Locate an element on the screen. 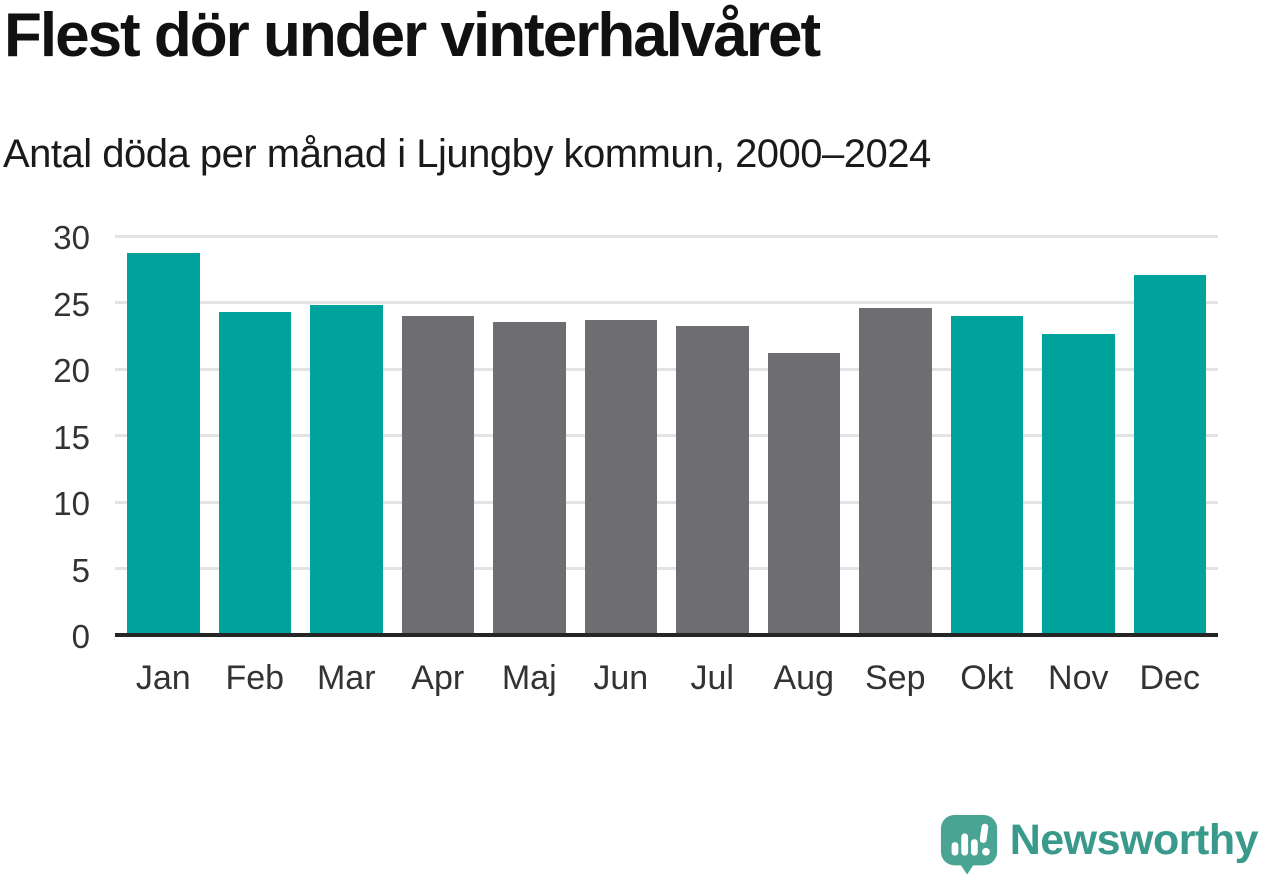 The width and height of the screenshot is (1262, 879). y-tick-label-10: 10 is located at coordinates (71, 503).